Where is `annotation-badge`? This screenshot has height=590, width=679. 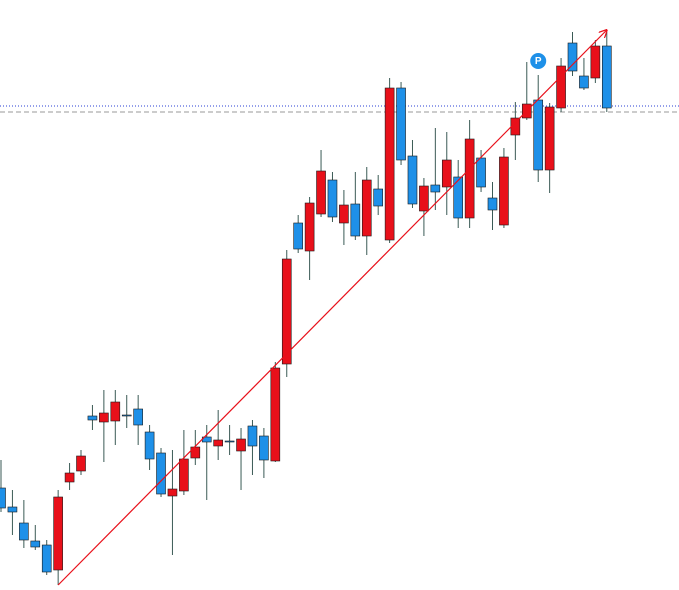 annotation-badge is located at coordinates (538, 61).